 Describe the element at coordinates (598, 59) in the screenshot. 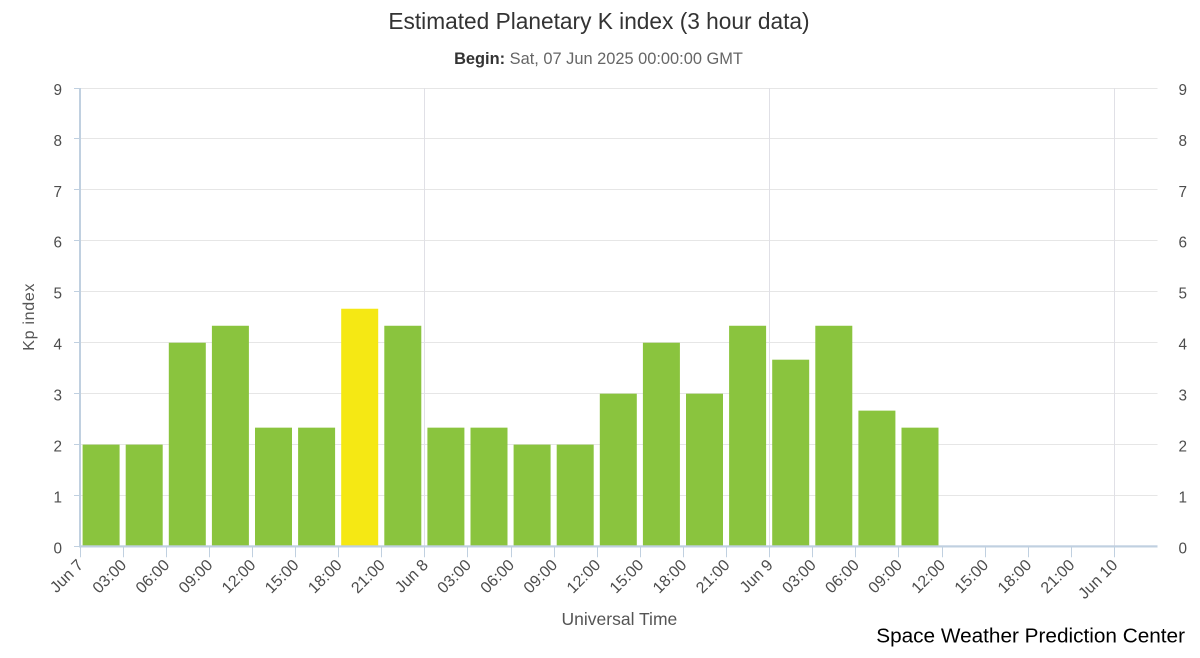

I see `svg-text:Begin: Sat, 07 Jun 2025 00:00:: Begin: Sat, 07 Jun 2025 00:00:00 GMT` at that location.